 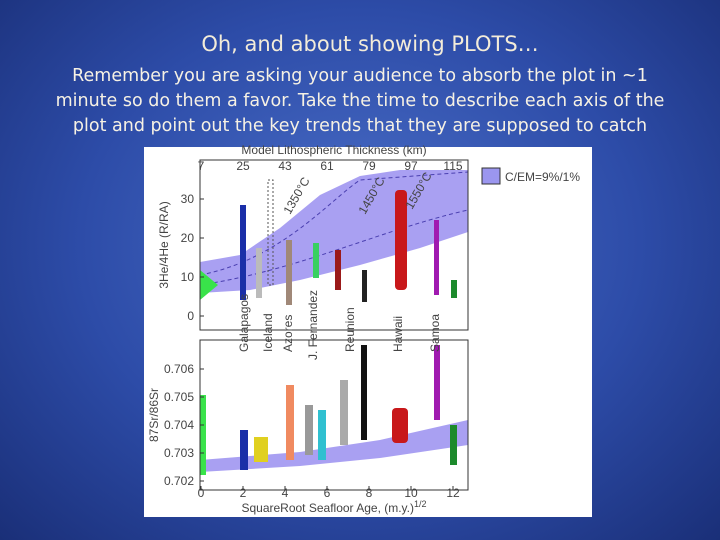 I want to click on hotspot-label: Hawaii, so click(x=398, y=334).